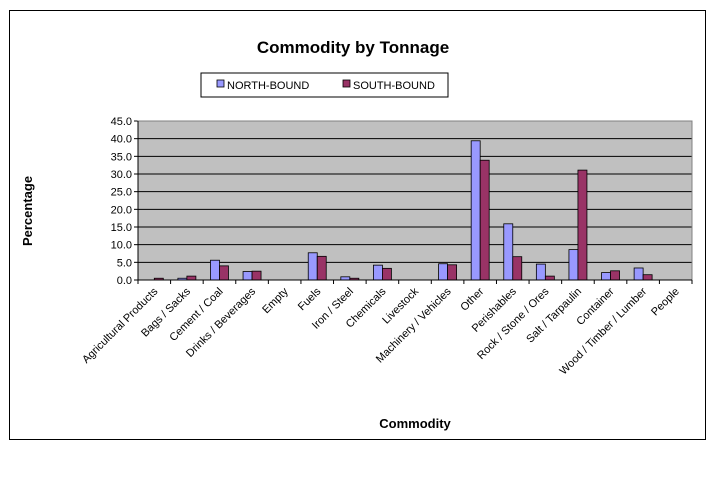 The height and width of the screenshot is (477, 726). Describe the element at coordinates (121, 228) in the screenshot. I see `y-tick-label: 15.0` at that location.